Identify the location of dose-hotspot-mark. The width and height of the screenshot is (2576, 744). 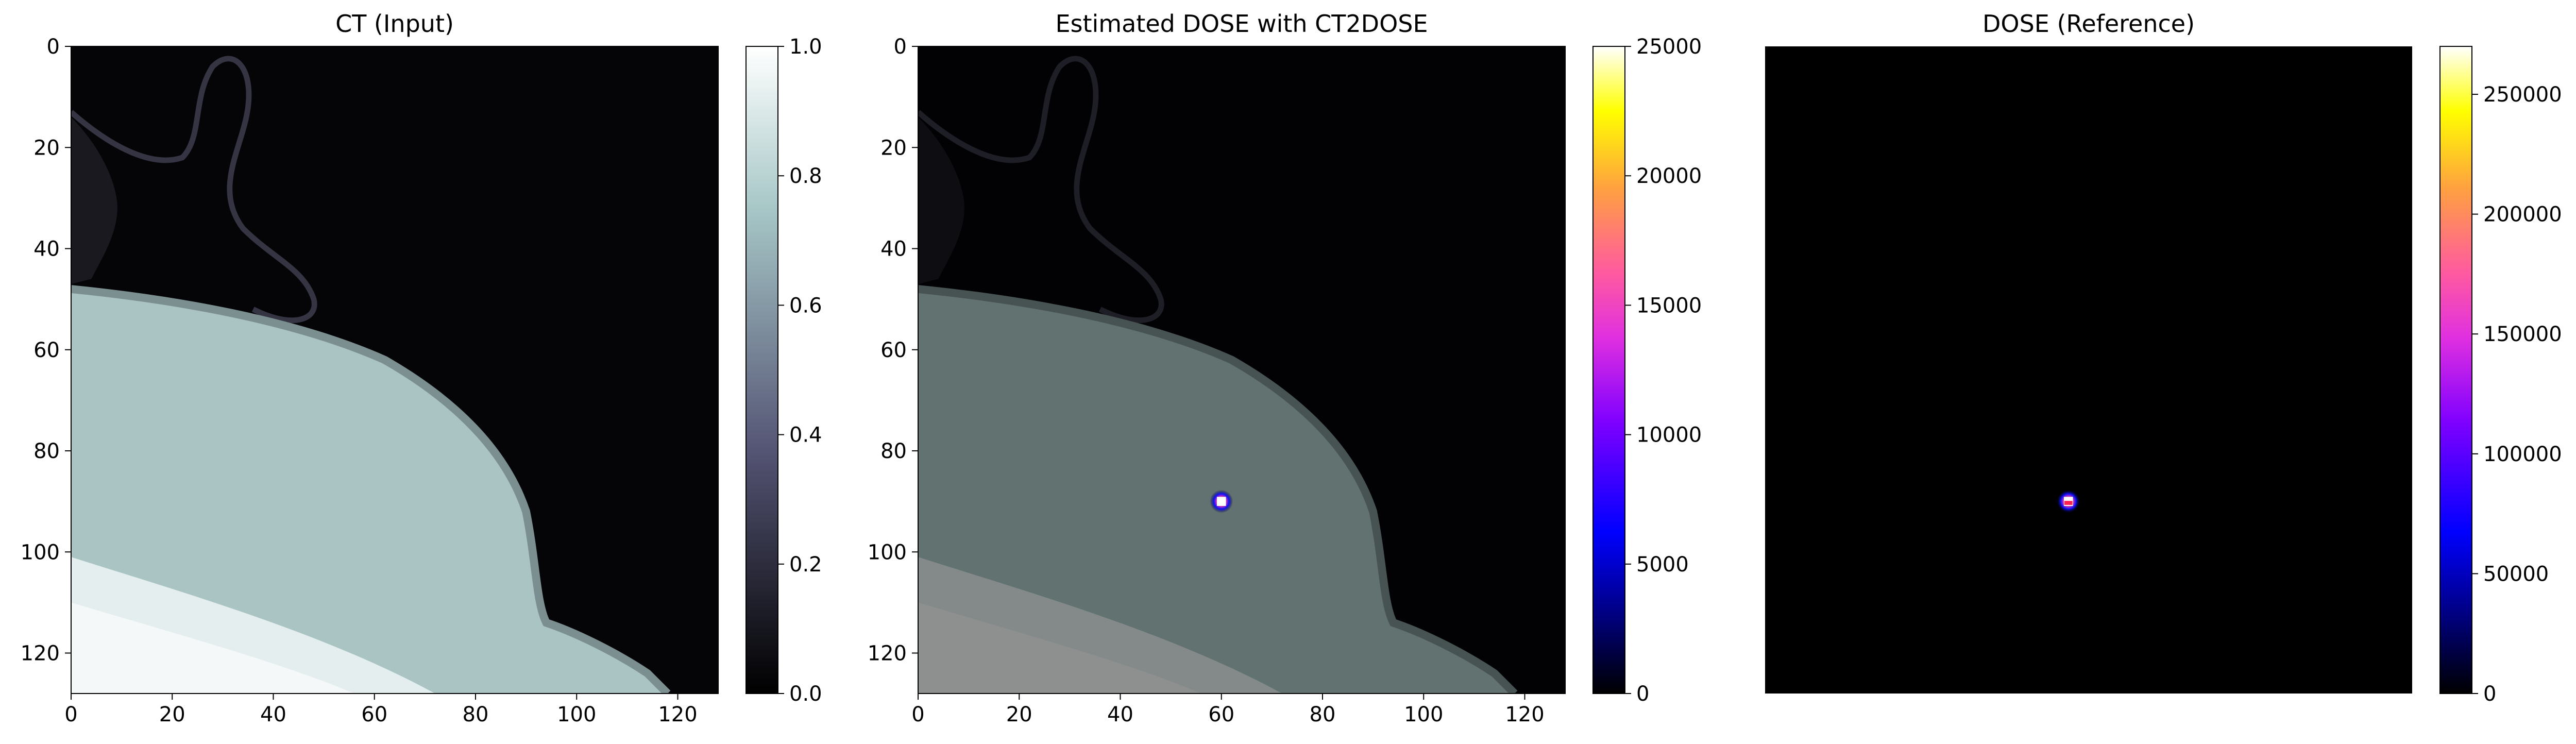
(2068, 503).